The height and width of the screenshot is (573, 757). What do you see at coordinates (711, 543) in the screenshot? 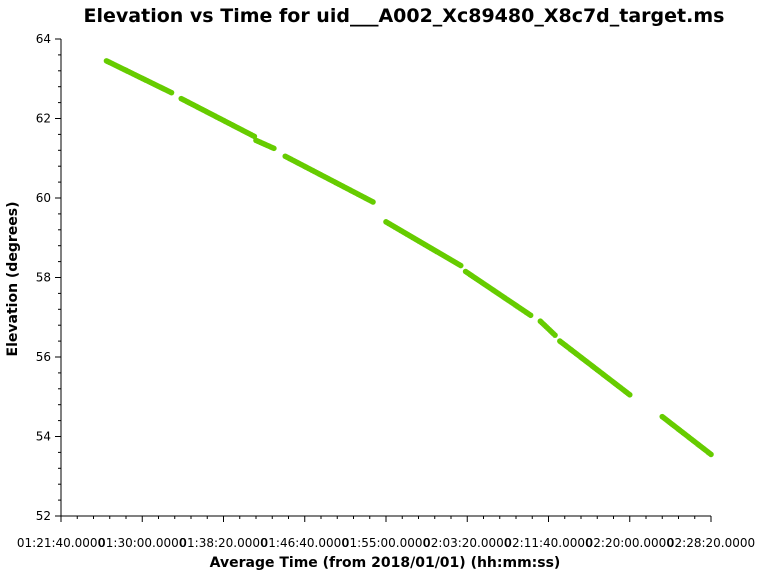
I see `x-tick-label: 02:28:20.0000` at bounding box center [711, 543].